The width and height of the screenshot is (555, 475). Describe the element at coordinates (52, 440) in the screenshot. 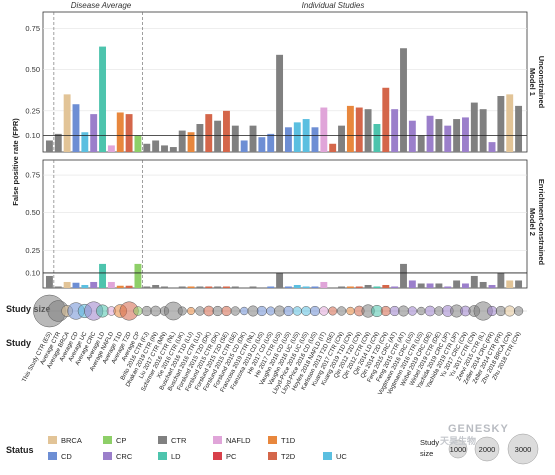

I see `legend-swatch-brca` at that location.